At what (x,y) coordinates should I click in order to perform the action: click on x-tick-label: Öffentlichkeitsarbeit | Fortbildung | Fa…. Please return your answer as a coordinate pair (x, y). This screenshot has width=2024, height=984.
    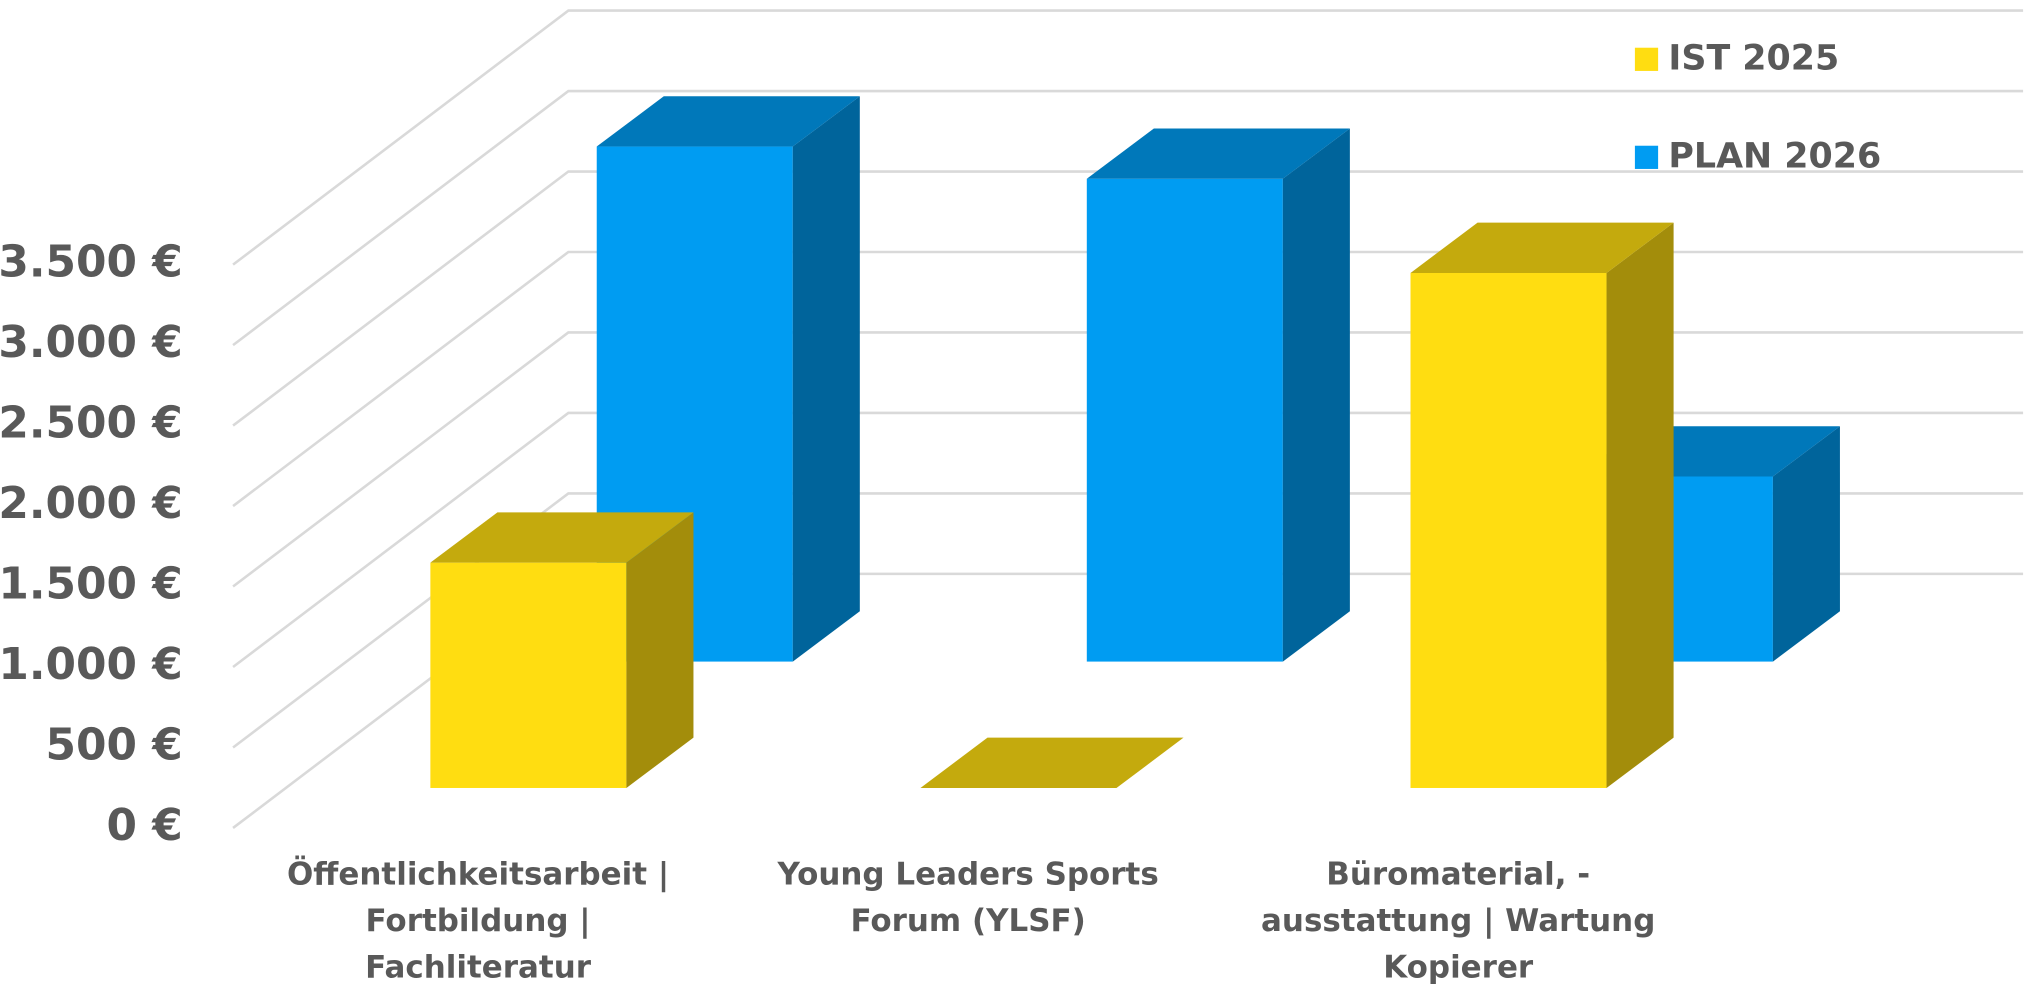
    Looking at the image, I should click on (478, 920).